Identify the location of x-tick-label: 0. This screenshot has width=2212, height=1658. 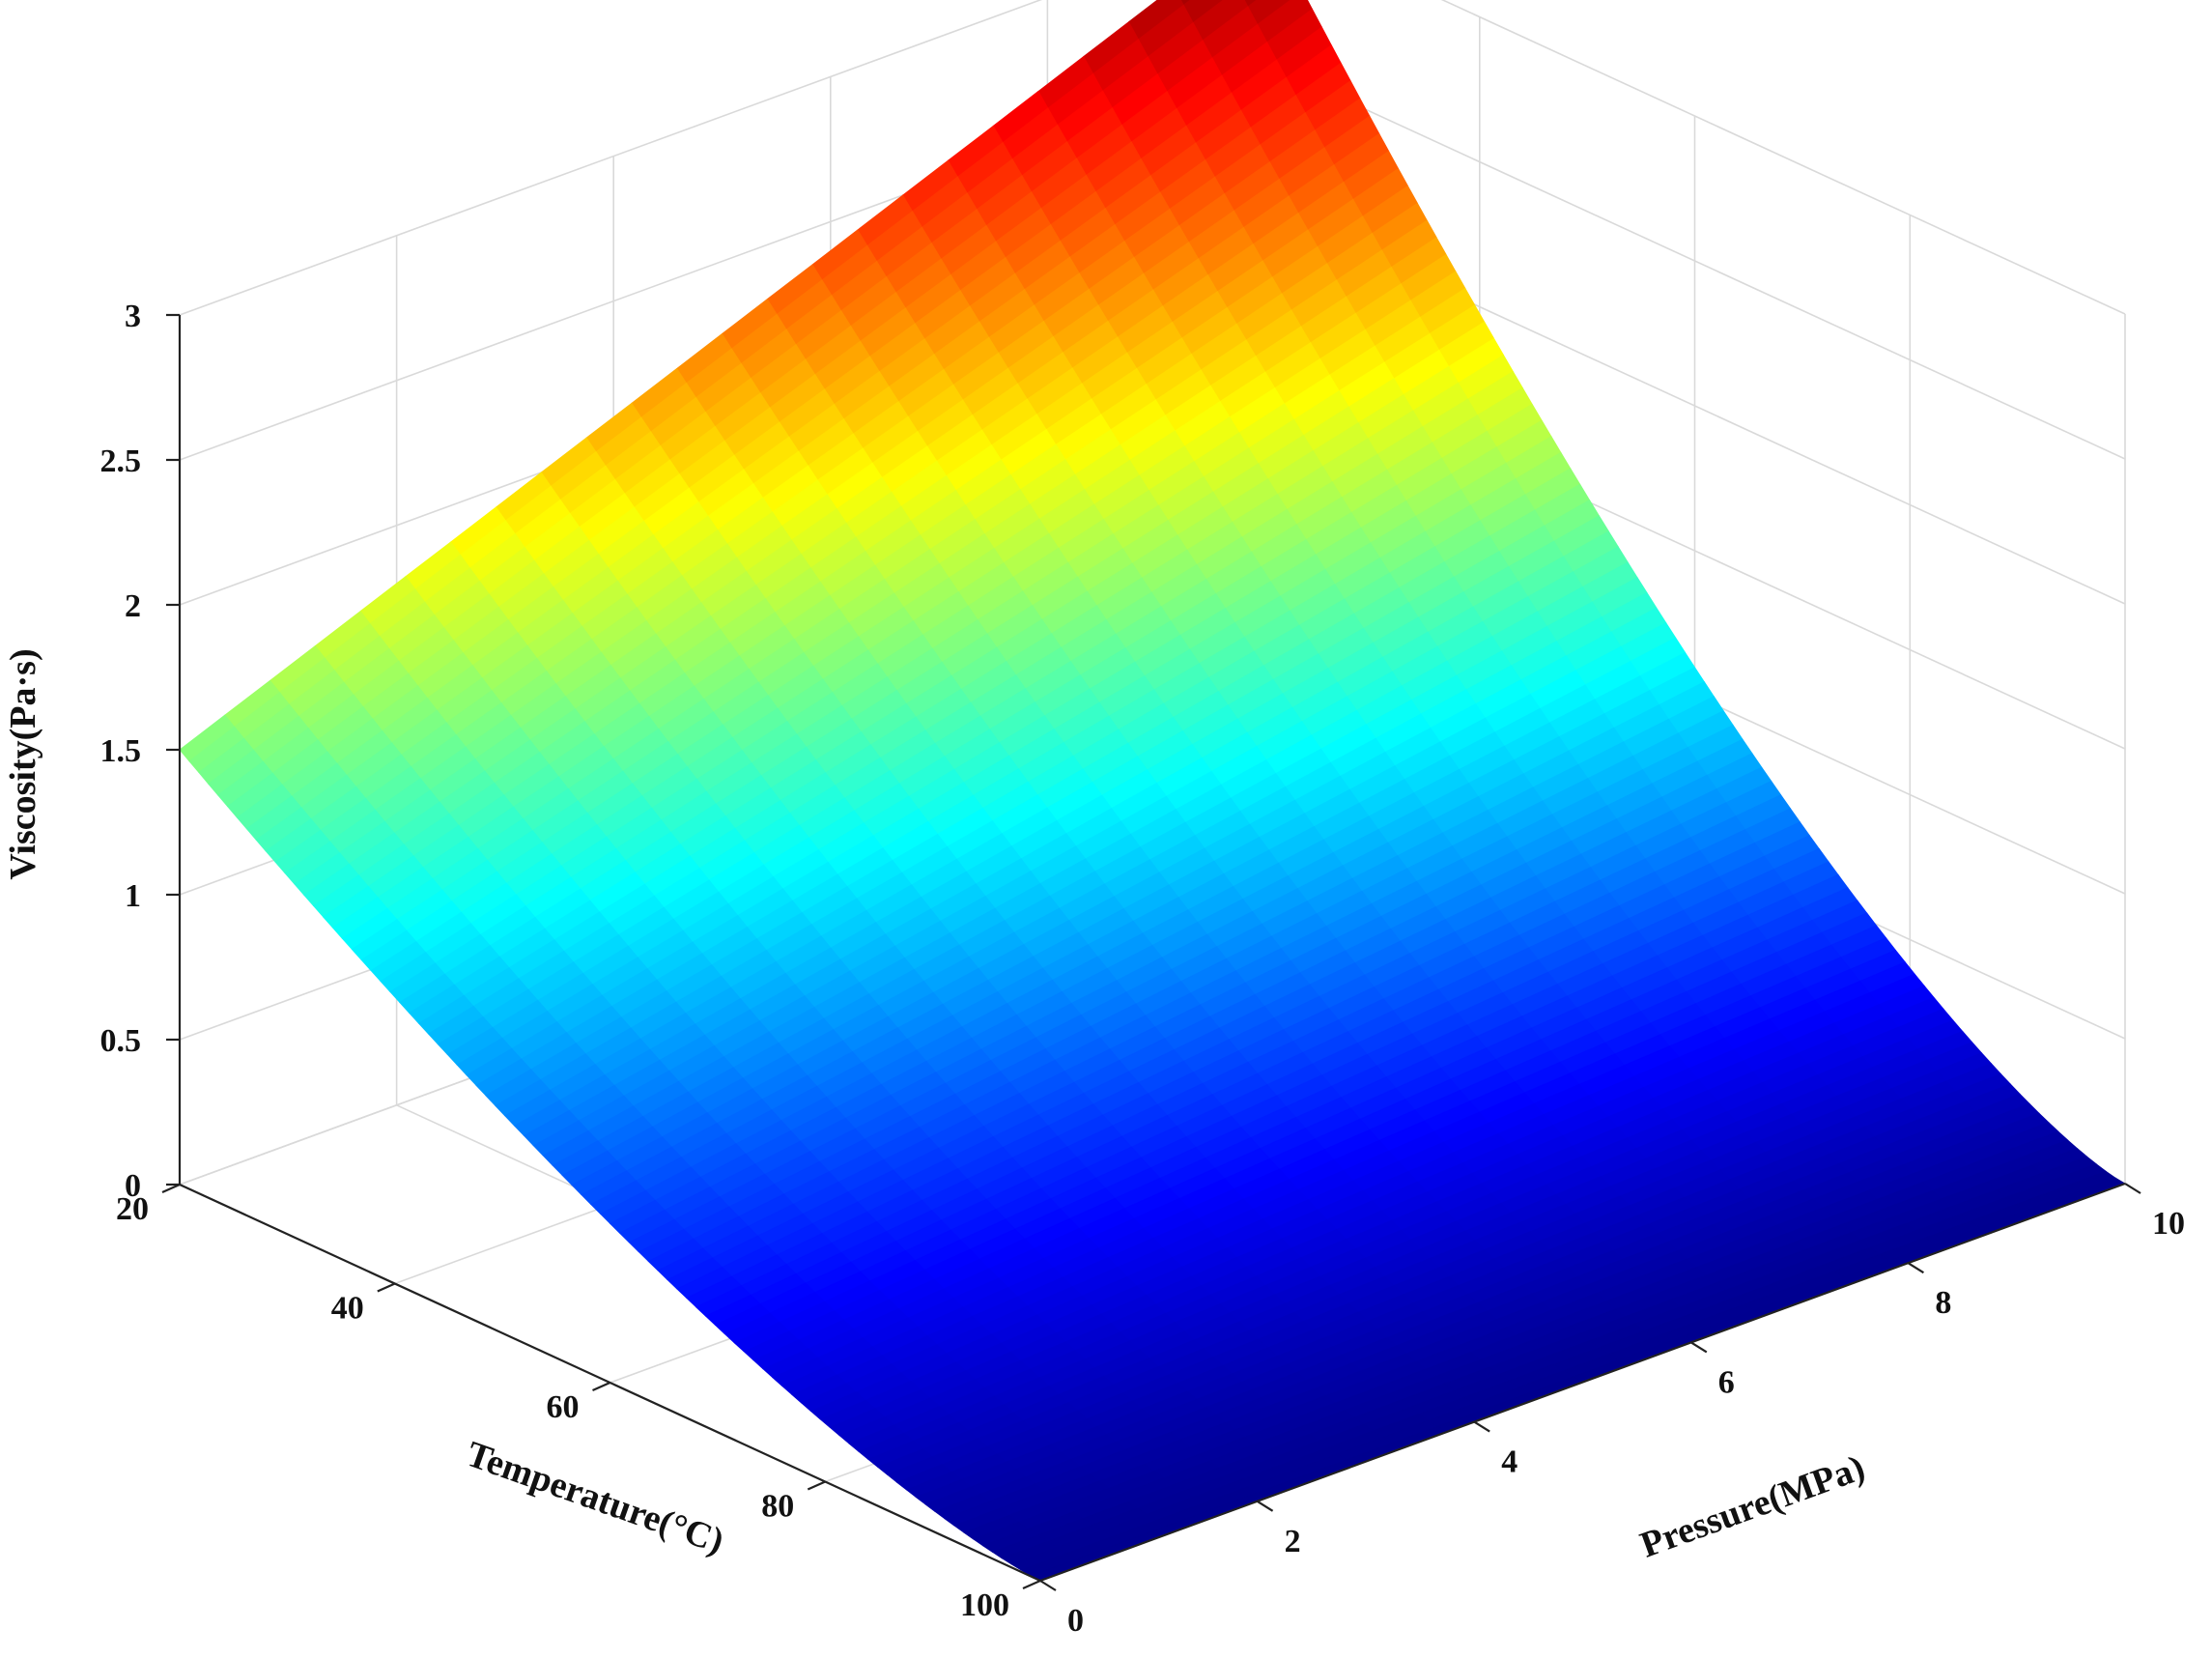
(1076, 1621).